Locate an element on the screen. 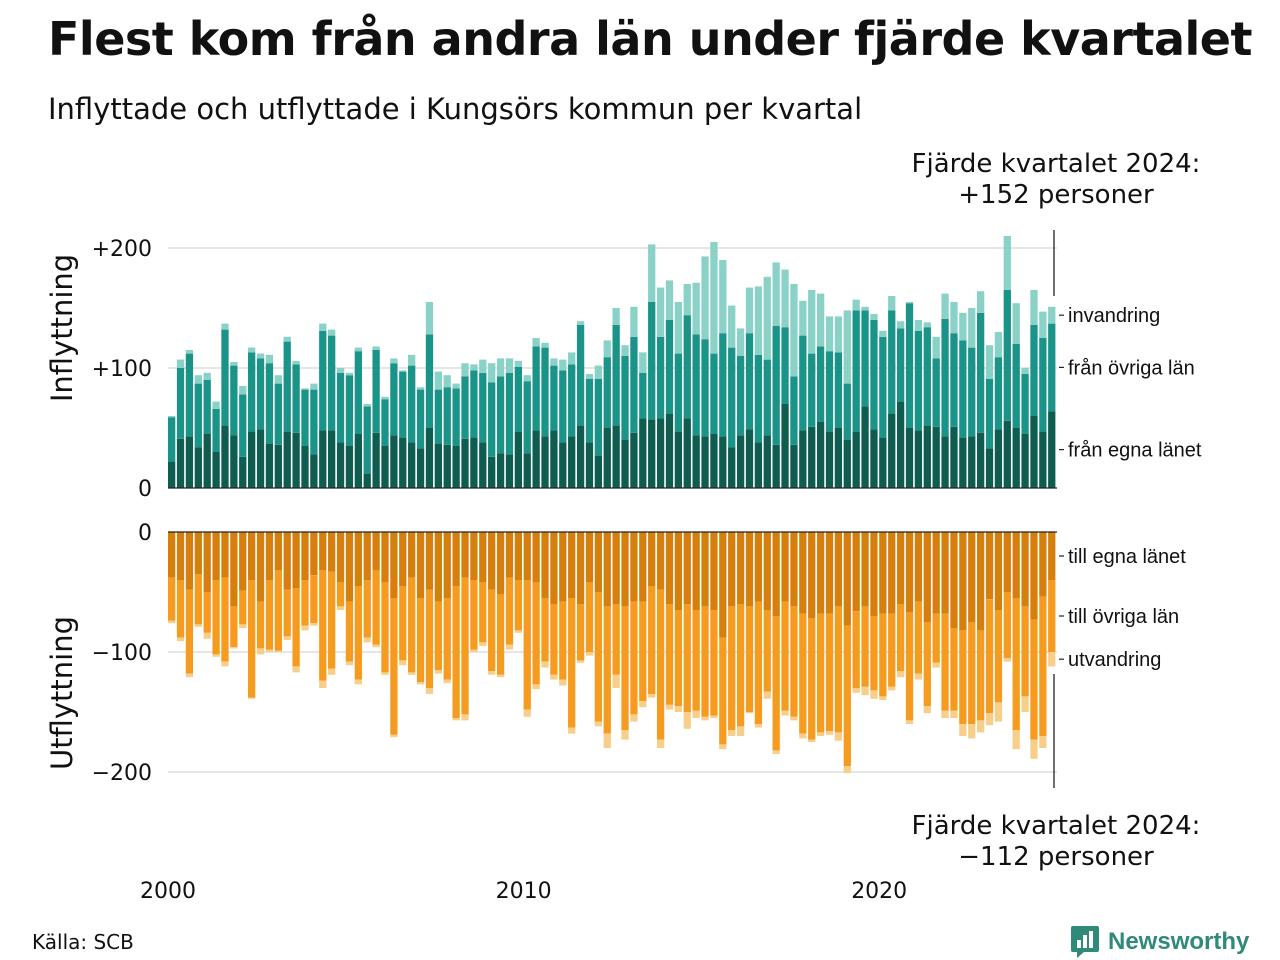 This screenshot has width=1280, height=960. x-tick-label: 2010 is located at coordinates (524, 891).